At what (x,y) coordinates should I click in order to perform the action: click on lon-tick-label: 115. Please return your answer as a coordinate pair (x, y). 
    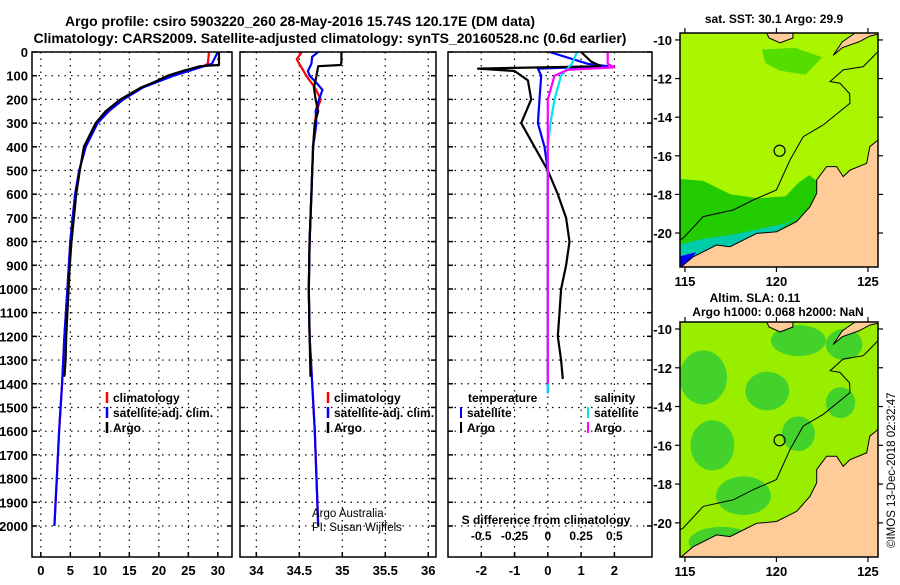
    Looking at the image, I should click on (684, 571).